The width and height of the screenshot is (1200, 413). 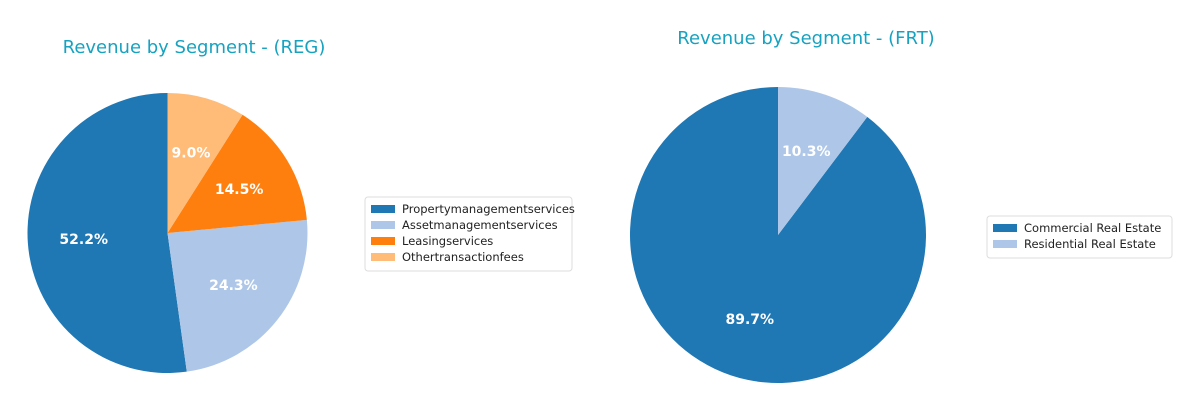 What do you see at coordinates (806, 152) in the screenshot?
I see `slice-label: 10.3%` at bounding box center [806, 152].